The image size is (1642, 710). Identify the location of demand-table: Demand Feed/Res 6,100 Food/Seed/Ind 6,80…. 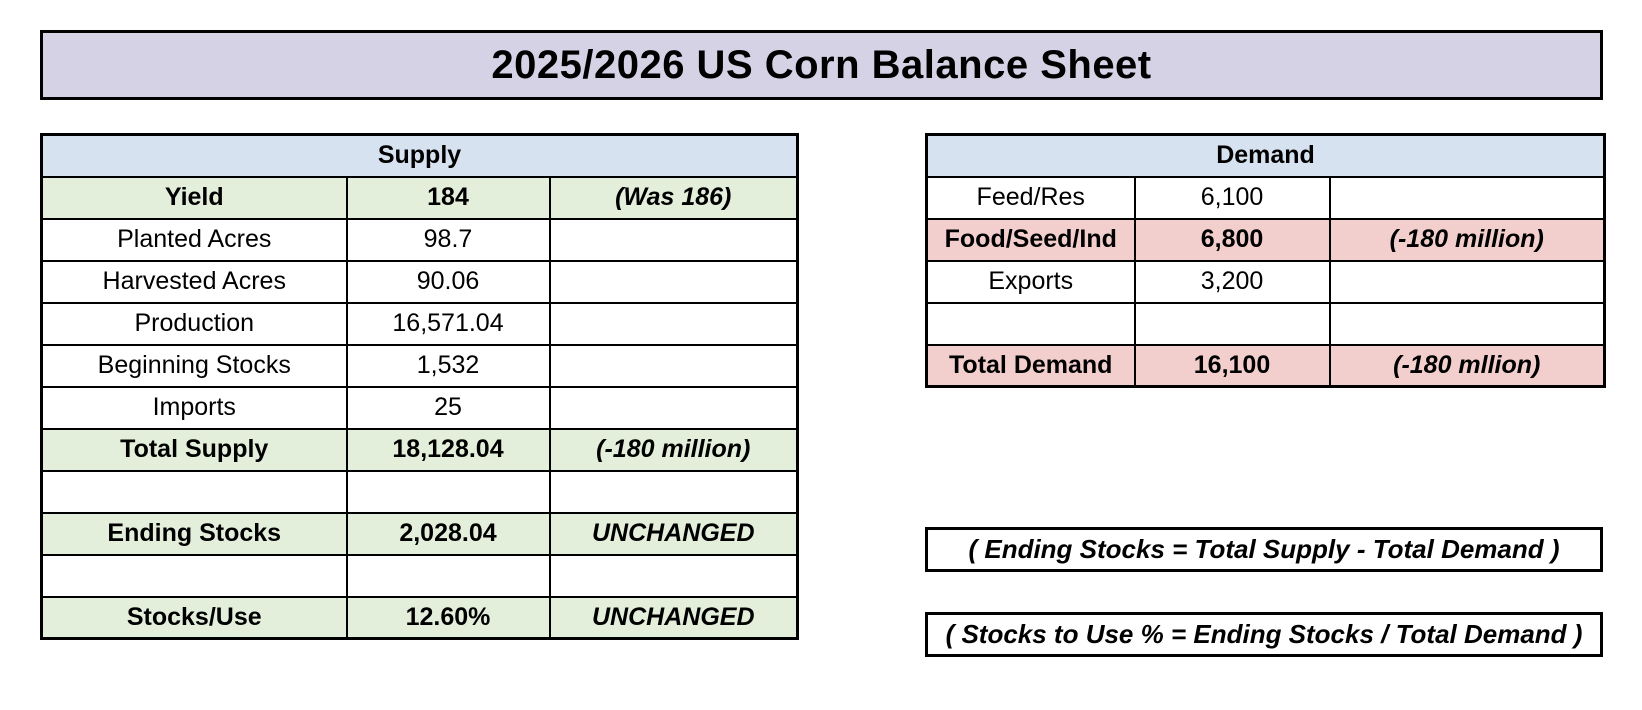
(1266, 260).